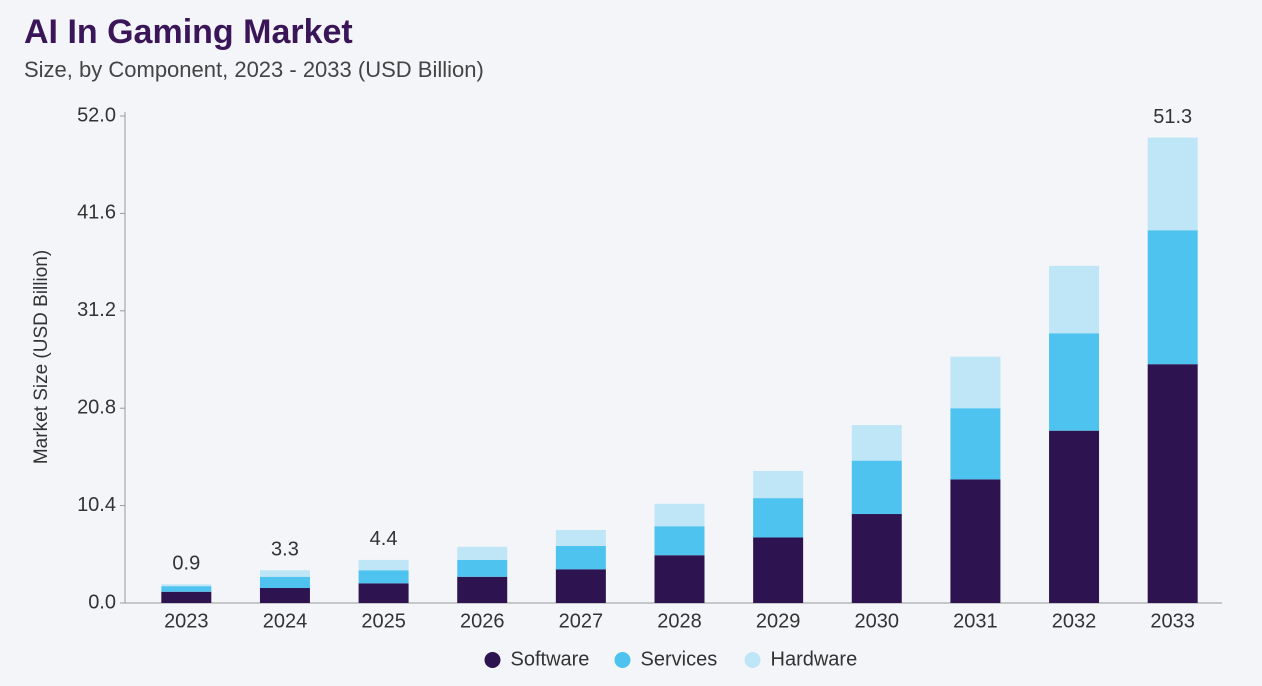 The height and width of the screenshot is (686, 1262). I want to click on x-tick-label: 2026, so click(482, 621).